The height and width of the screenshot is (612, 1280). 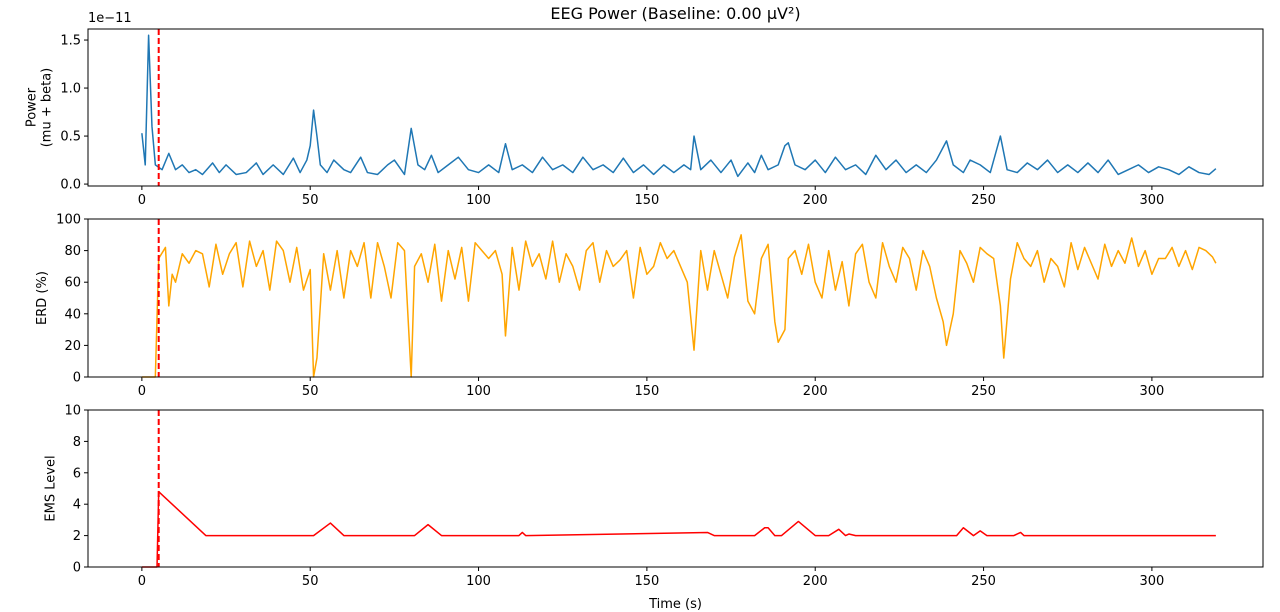 I want to click on y-tick-label: 60, so click(x=72, y=283).